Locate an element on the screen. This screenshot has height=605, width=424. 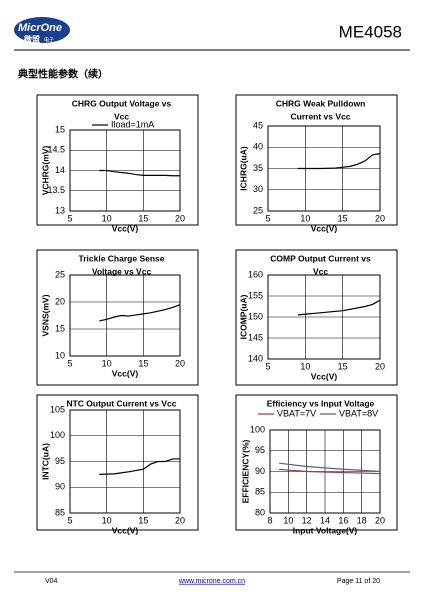
chart-title: COMP Output Current vs is located at coordinates (320, 258).